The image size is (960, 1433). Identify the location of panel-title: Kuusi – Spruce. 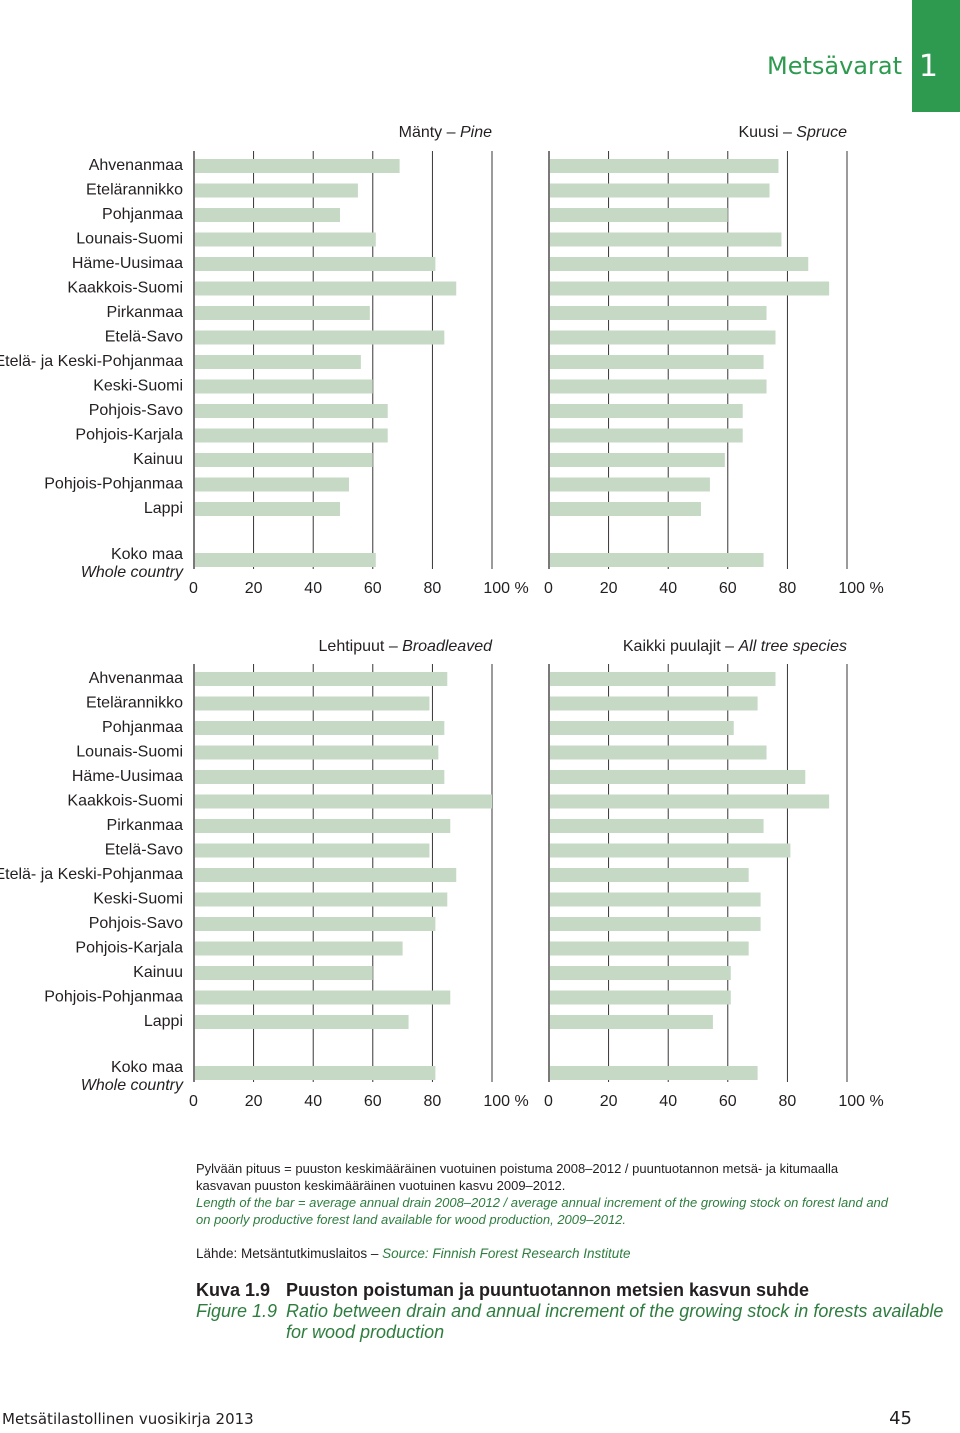
(792, 132).